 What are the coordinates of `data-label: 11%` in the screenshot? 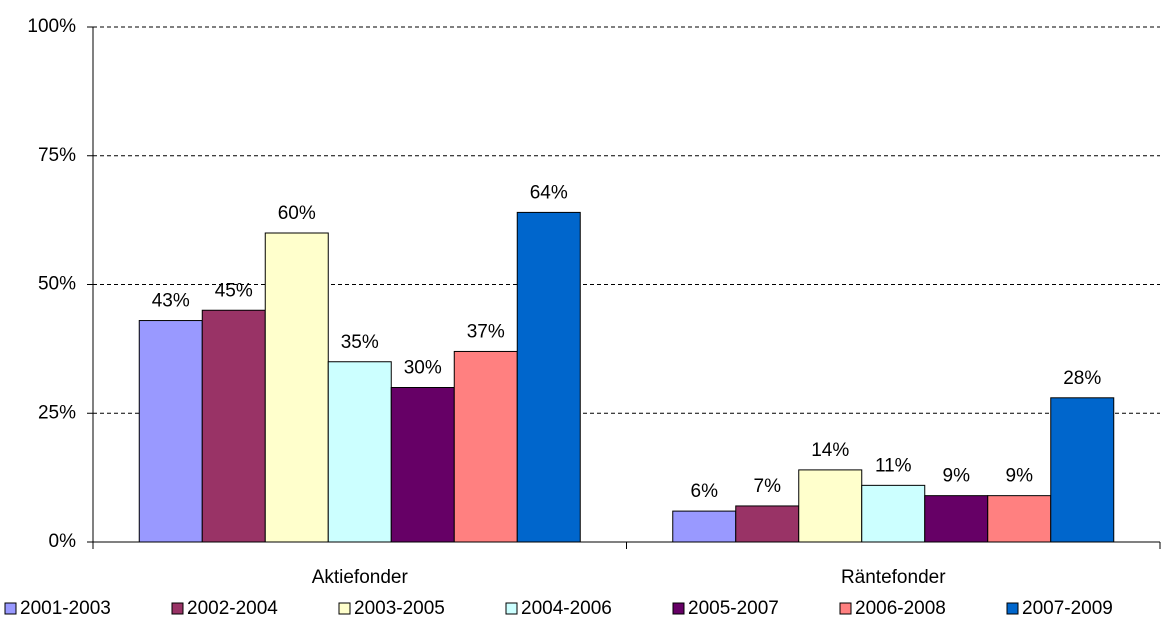 It's located at (893, 465).